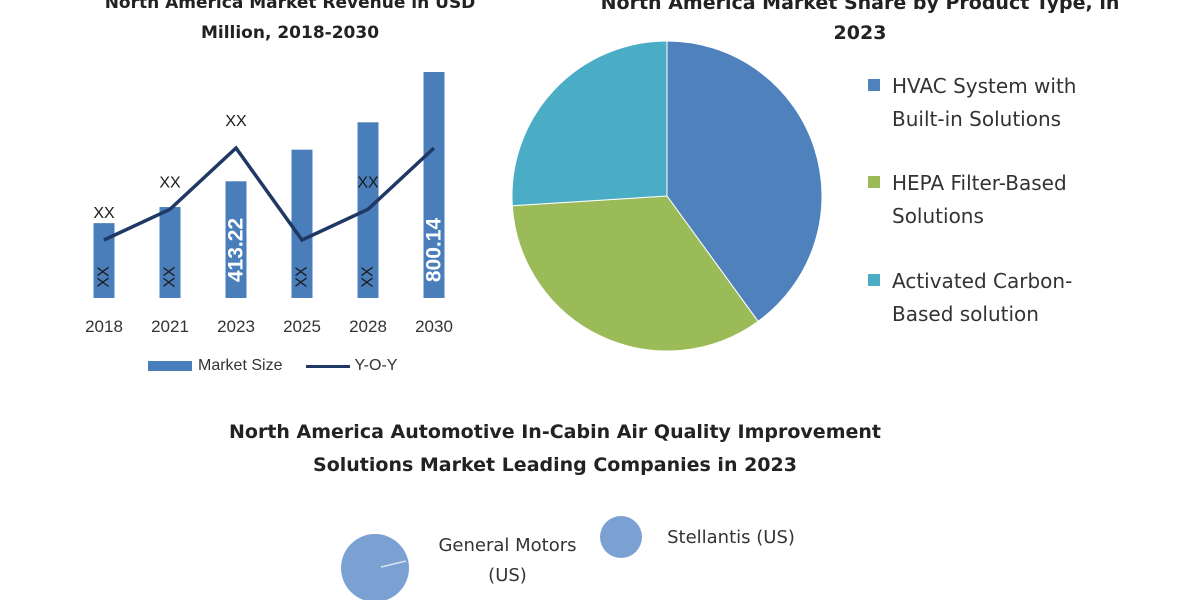 This screenshot has width=1200, height=600. I want to click on bar-value-label-2018: XX, so click(104, 277).